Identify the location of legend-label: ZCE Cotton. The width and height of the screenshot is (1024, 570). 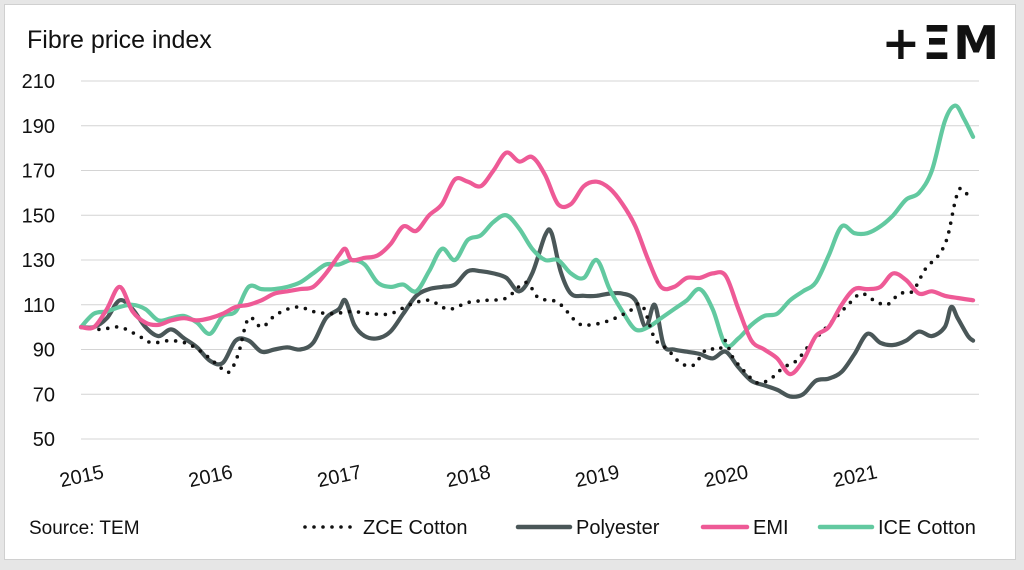
(415, 528).